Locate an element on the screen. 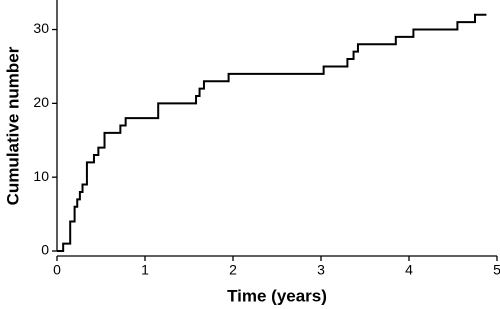 The width and height of the screenshot is (500, 309). x-tick-label: 2 is located at coordinates (233, 270).